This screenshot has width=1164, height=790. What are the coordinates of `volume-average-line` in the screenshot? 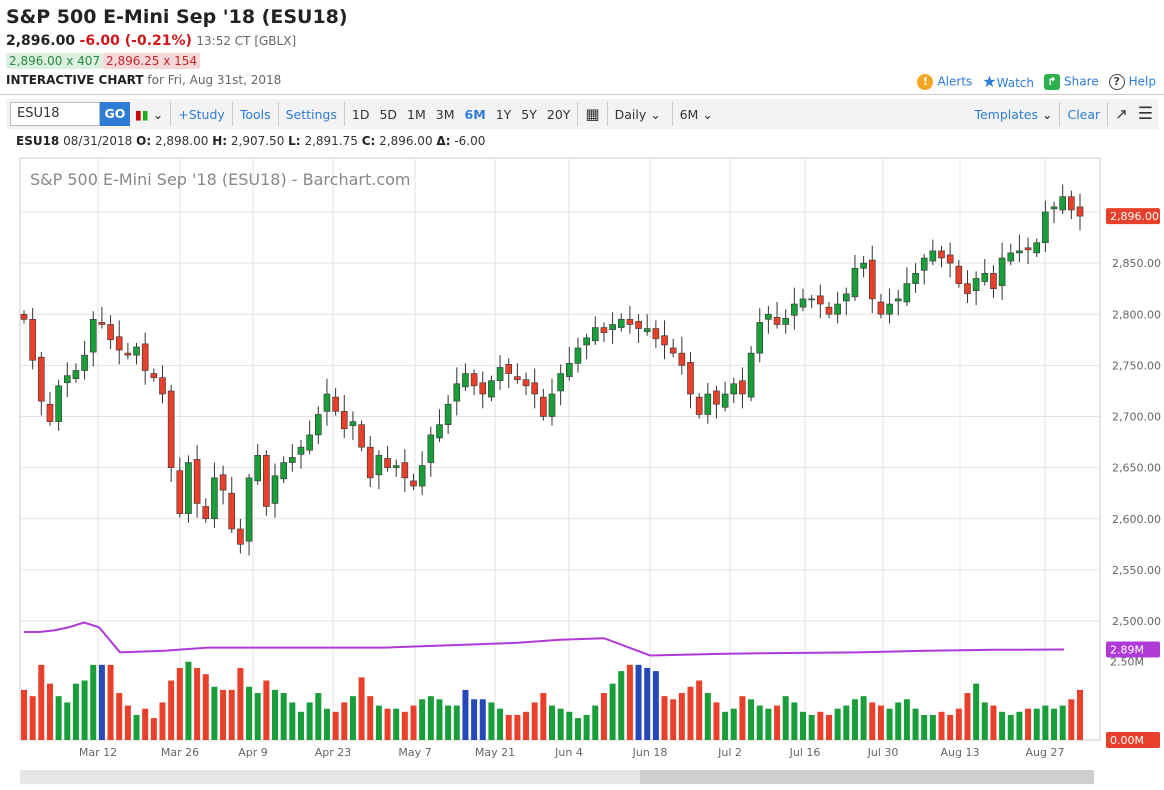 It's located at (544, 639).